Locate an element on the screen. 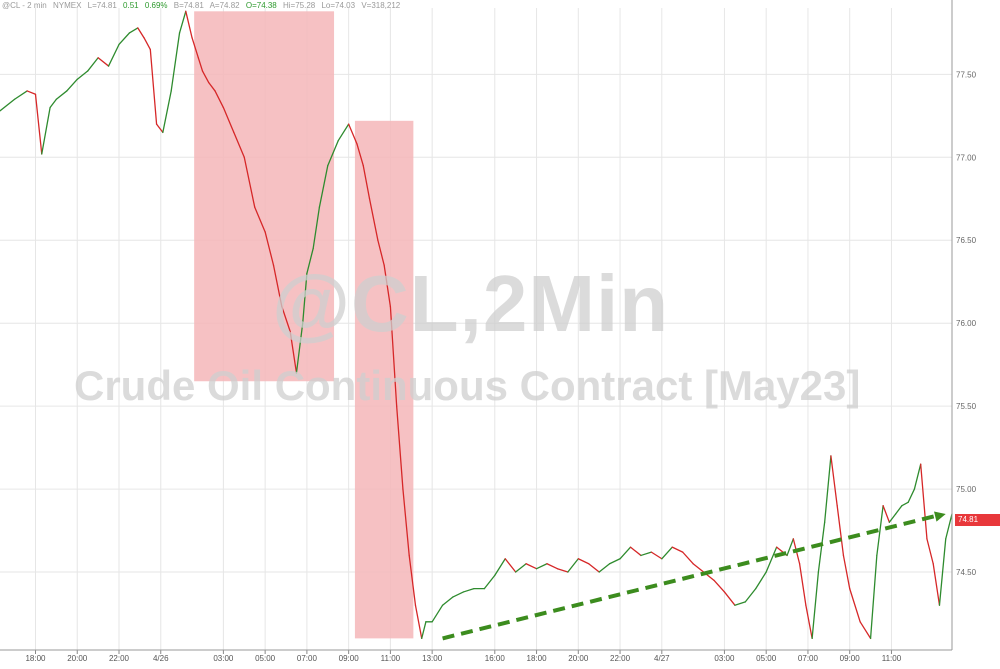  x-tick-label: 11:00 is located at coordinates (892, 658).